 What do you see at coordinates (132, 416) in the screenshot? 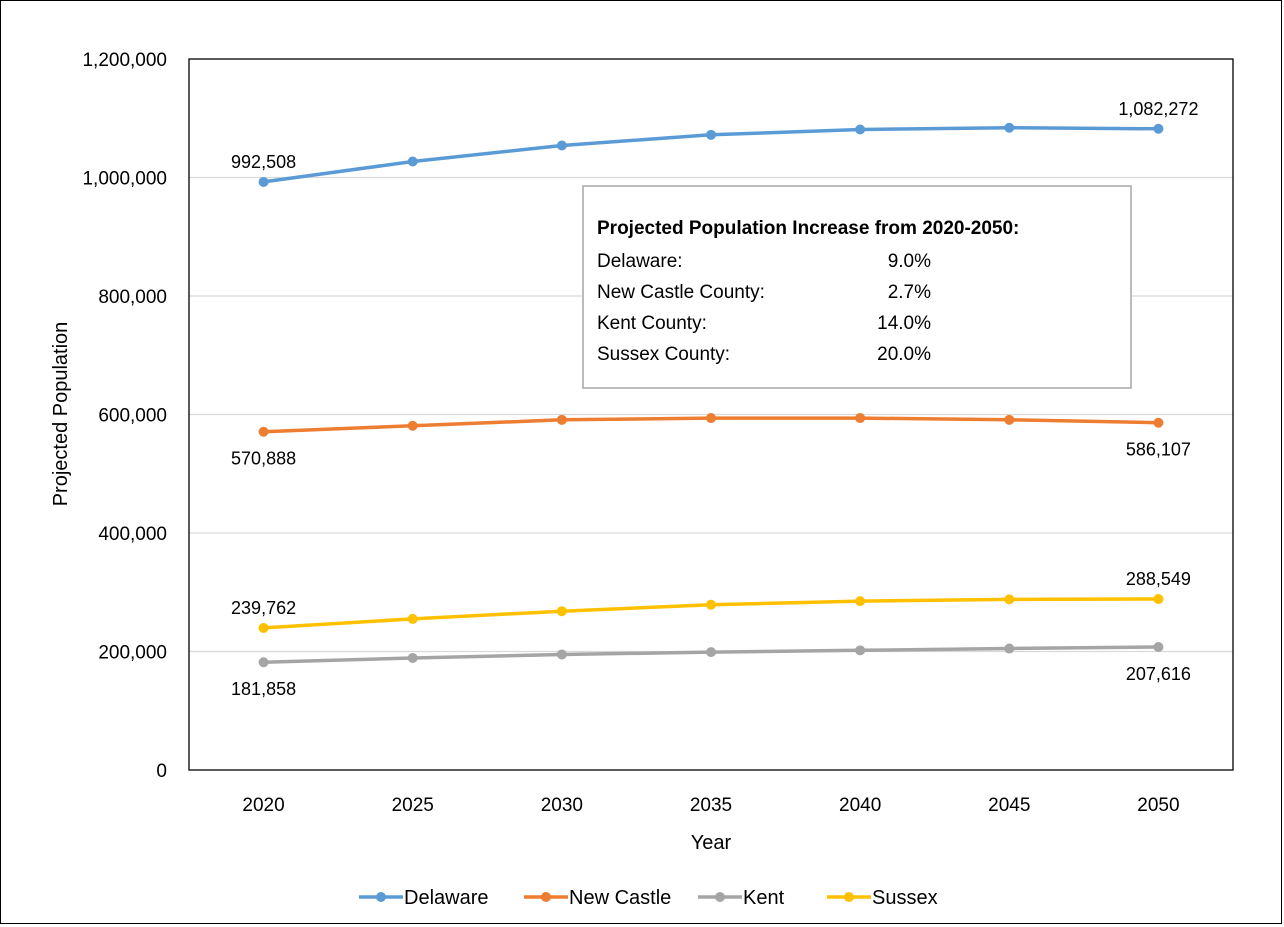
I see `y-tick-label: 600,000` at bounding box center [132, 416].